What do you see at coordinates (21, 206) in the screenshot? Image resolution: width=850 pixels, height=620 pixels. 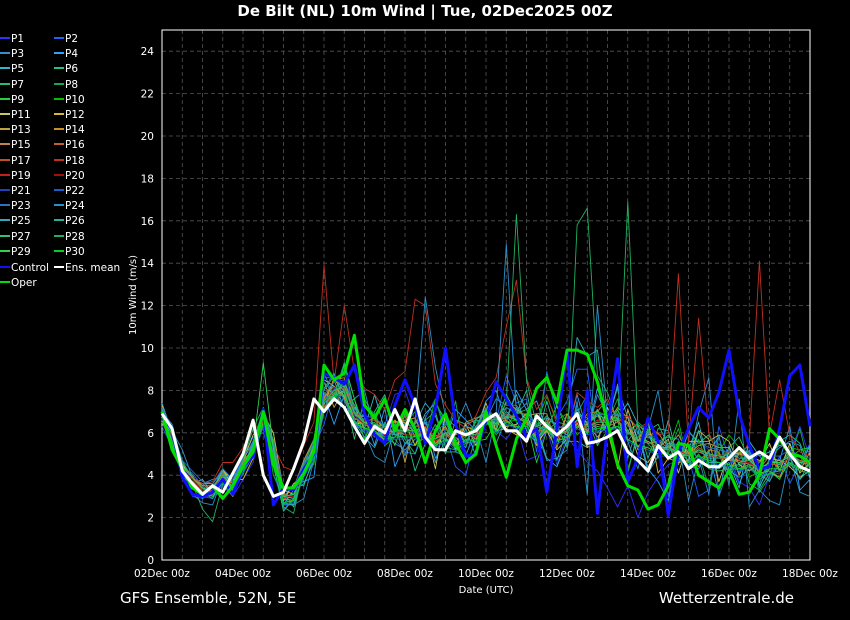 I see `legend-label: P23` at bounding box center [21, 206].